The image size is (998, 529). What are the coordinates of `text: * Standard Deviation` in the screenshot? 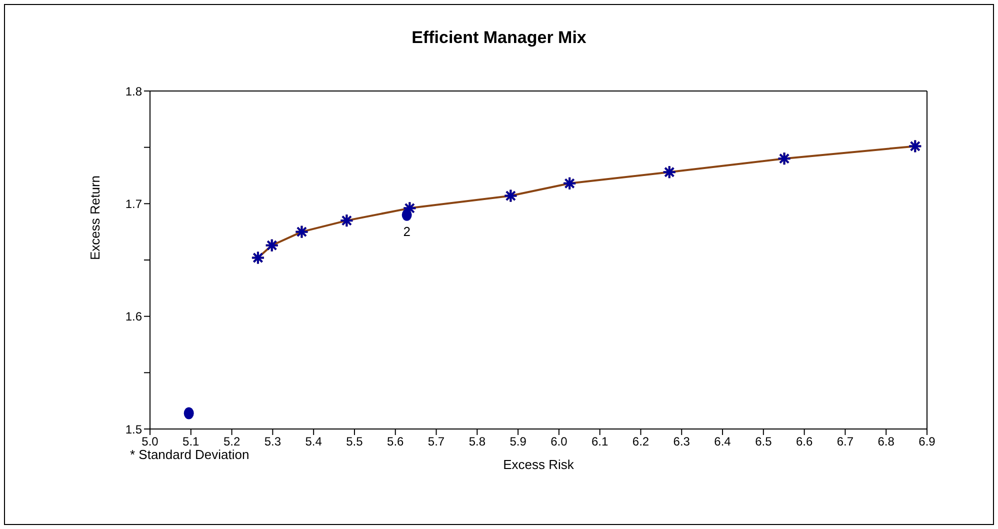 It's located at (190, 454).